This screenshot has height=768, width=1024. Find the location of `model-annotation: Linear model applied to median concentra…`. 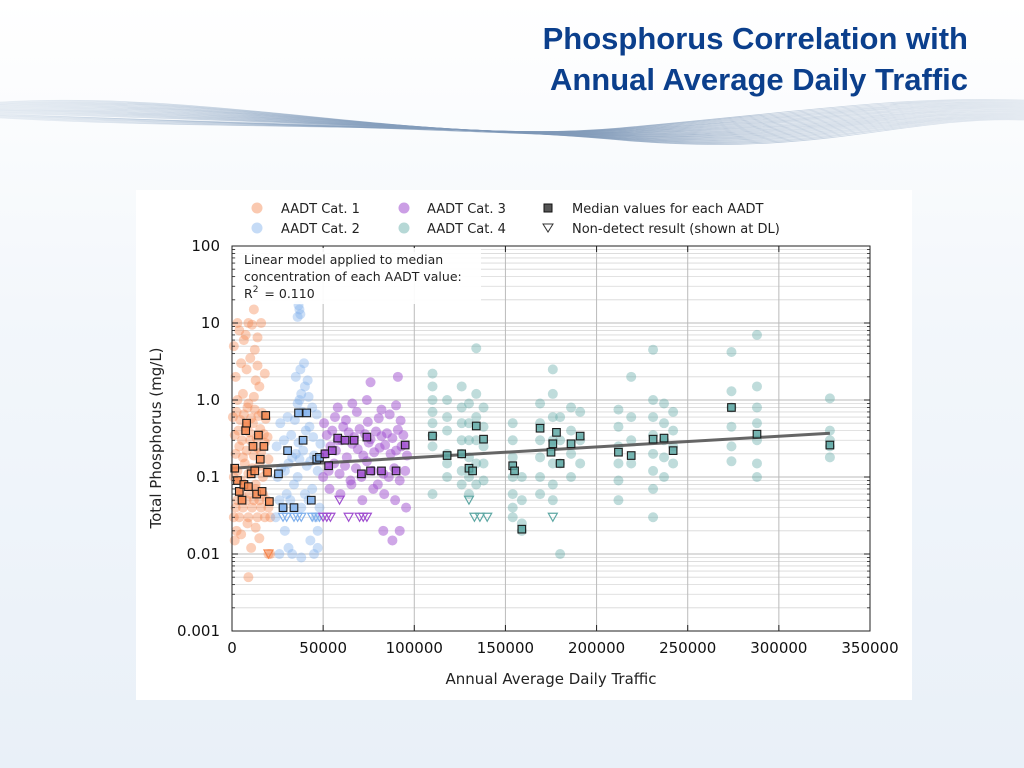

model-annotation: Linear model applied to median concentra… is located at coordinates (358, 276).